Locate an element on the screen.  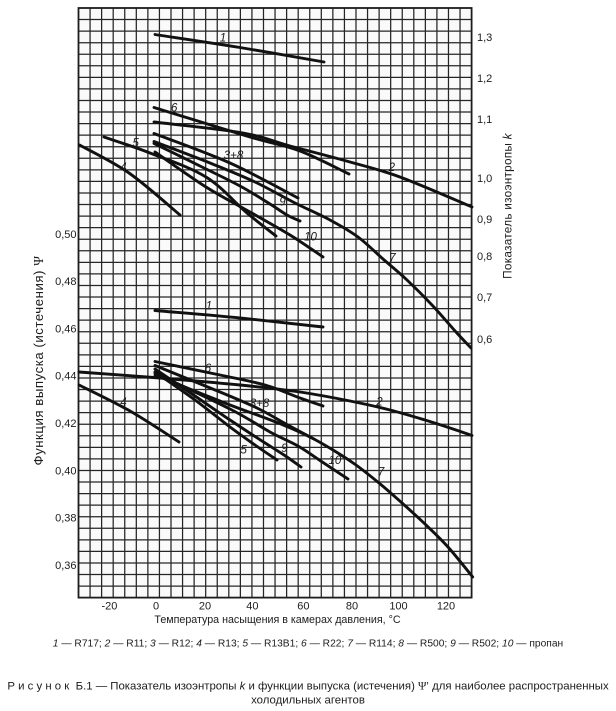
svg-text: 120 is located at coordinates (446, 607).